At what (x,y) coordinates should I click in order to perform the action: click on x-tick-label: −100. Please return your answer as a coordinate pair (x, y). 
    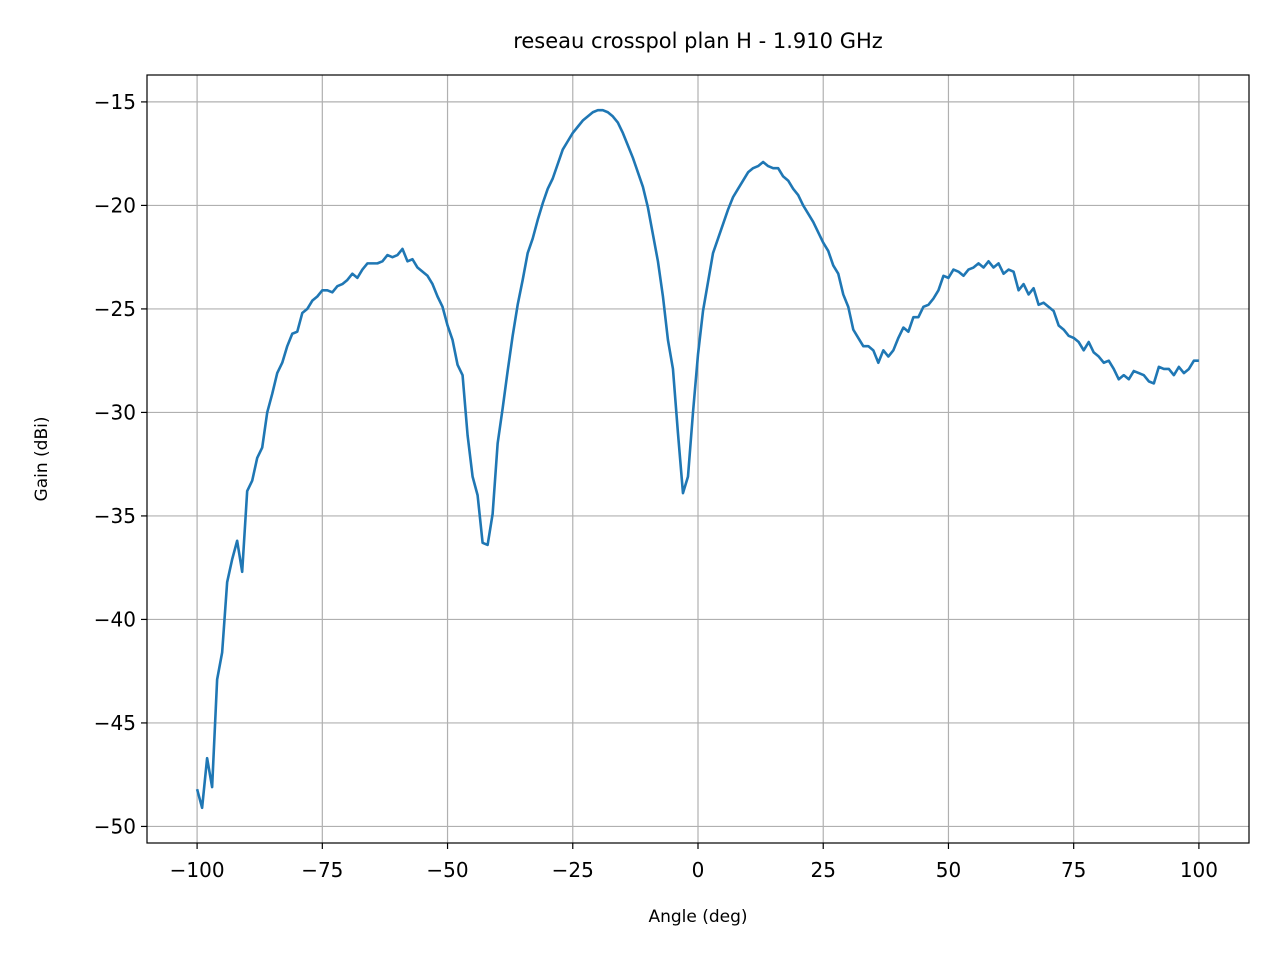
    Looking at the image, I should click on (197, 870).